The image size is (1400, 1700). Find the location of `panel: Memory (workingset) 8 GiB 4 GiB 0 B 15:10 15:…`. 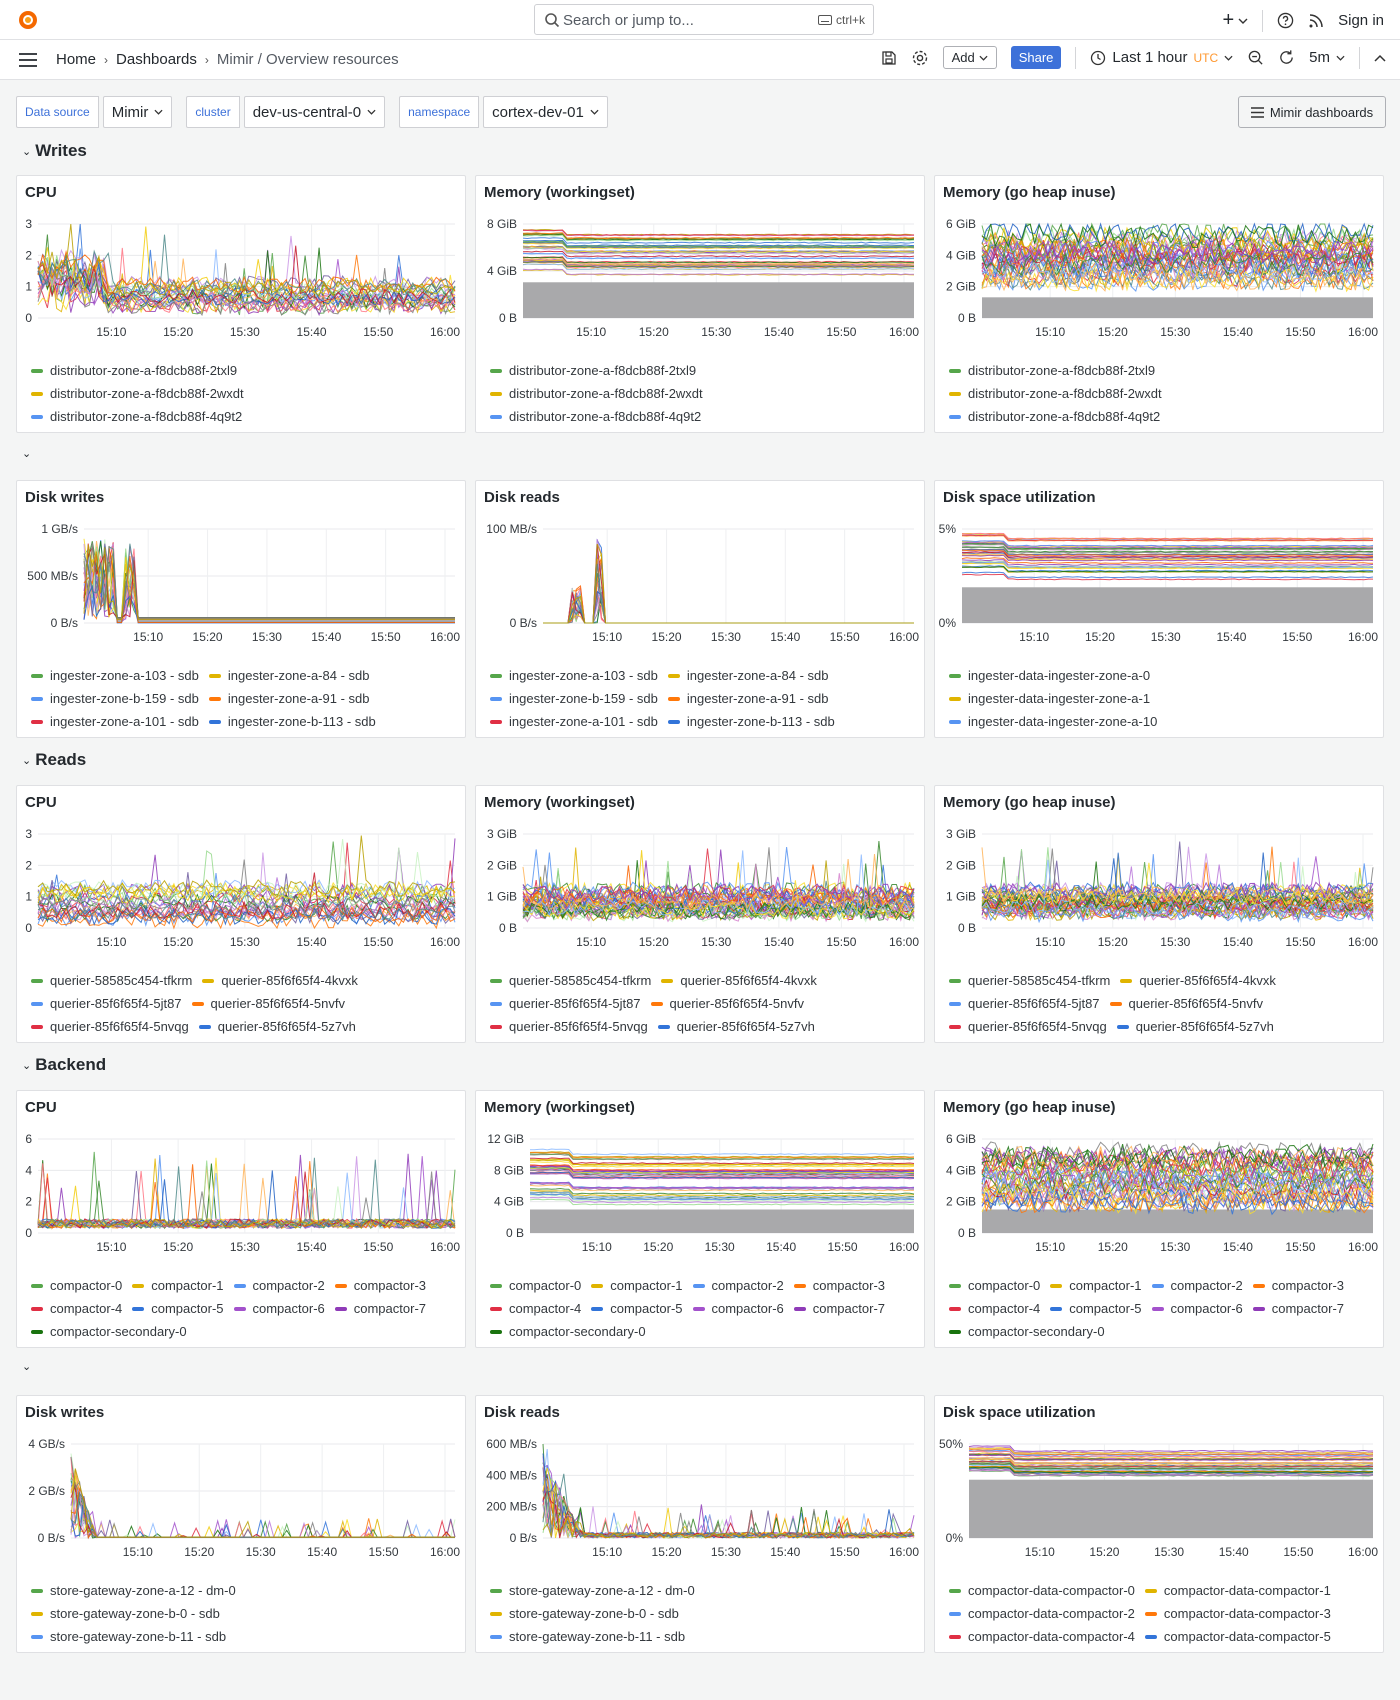

panel: Memory (workingset) 8 GiB 4 GiB 0 B 15:10 15:… is located at coordinates (700, 304).